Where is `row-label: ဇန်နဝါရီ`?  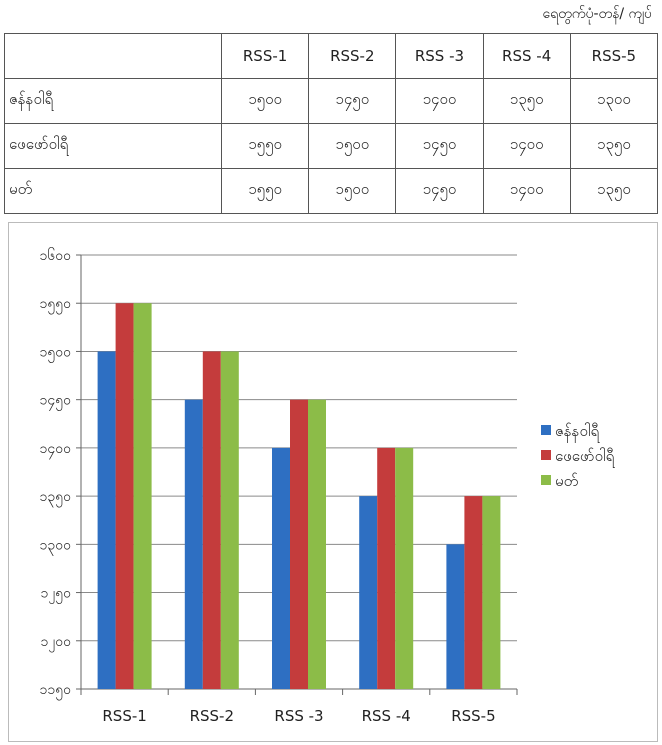
row-label: ဇန်နဝါရီ is located at coordinates (113, 101).